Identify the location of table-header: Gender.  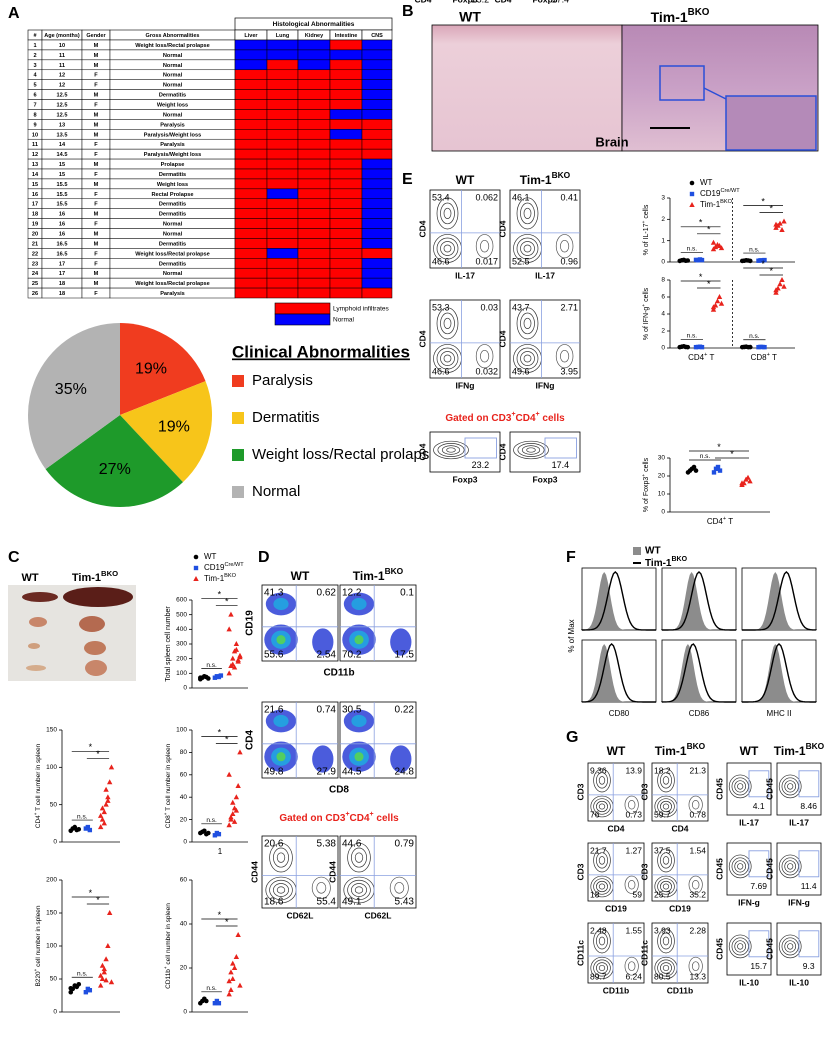
(96, 36).